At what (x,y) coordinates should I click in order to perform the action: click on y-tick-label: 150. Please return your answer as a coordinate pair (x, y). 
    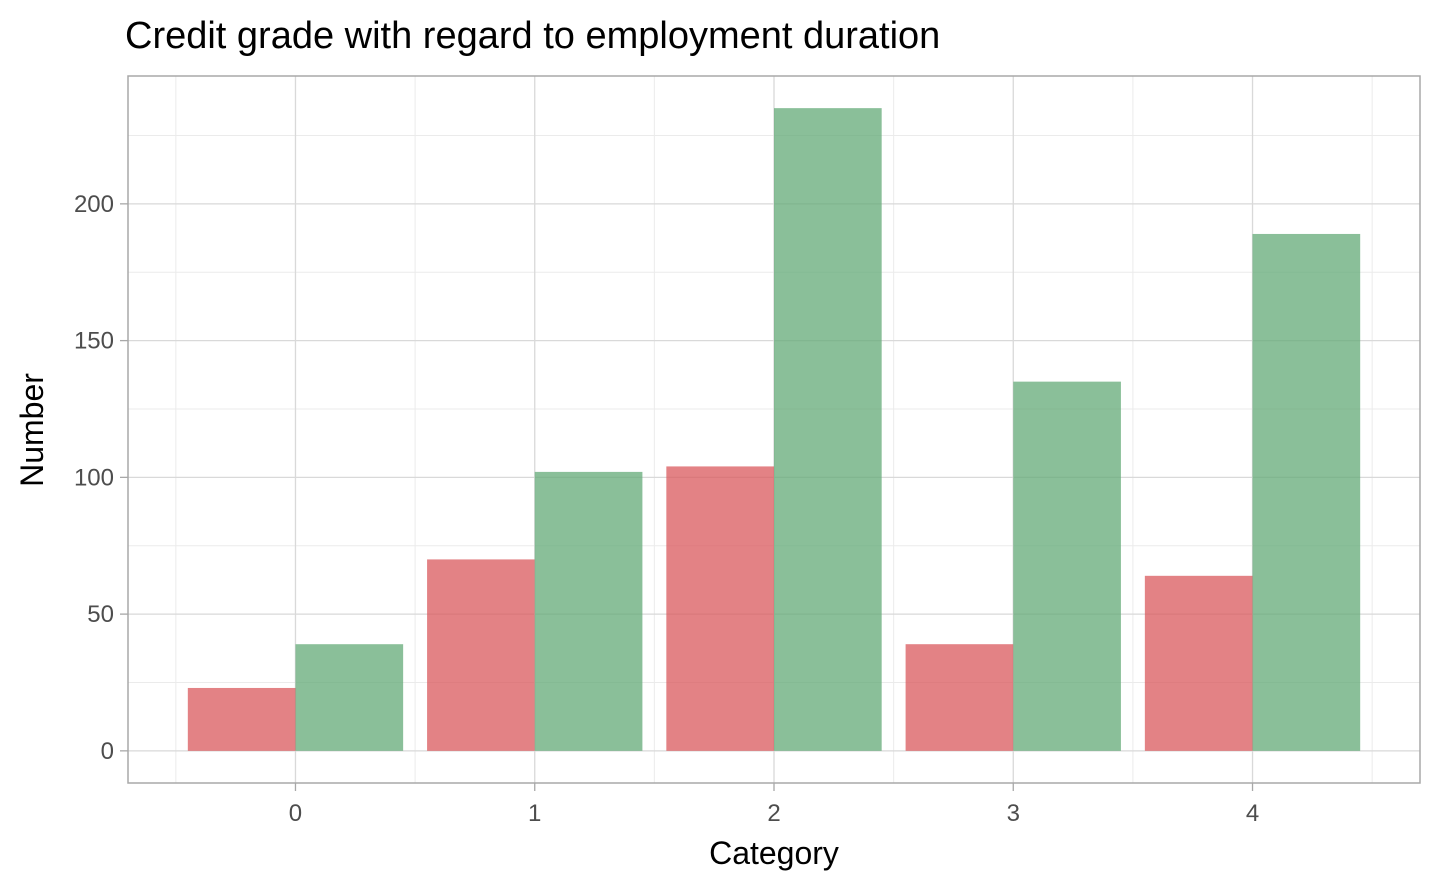
    Looking at the image, I should click on (94, 341).